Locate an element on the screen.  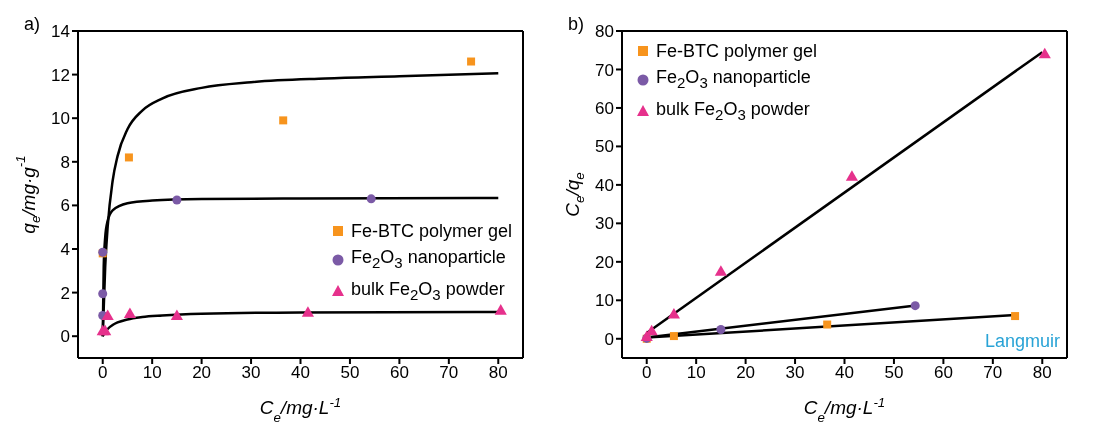
y-tick-label: 40 is located at coordinates (604, 185).